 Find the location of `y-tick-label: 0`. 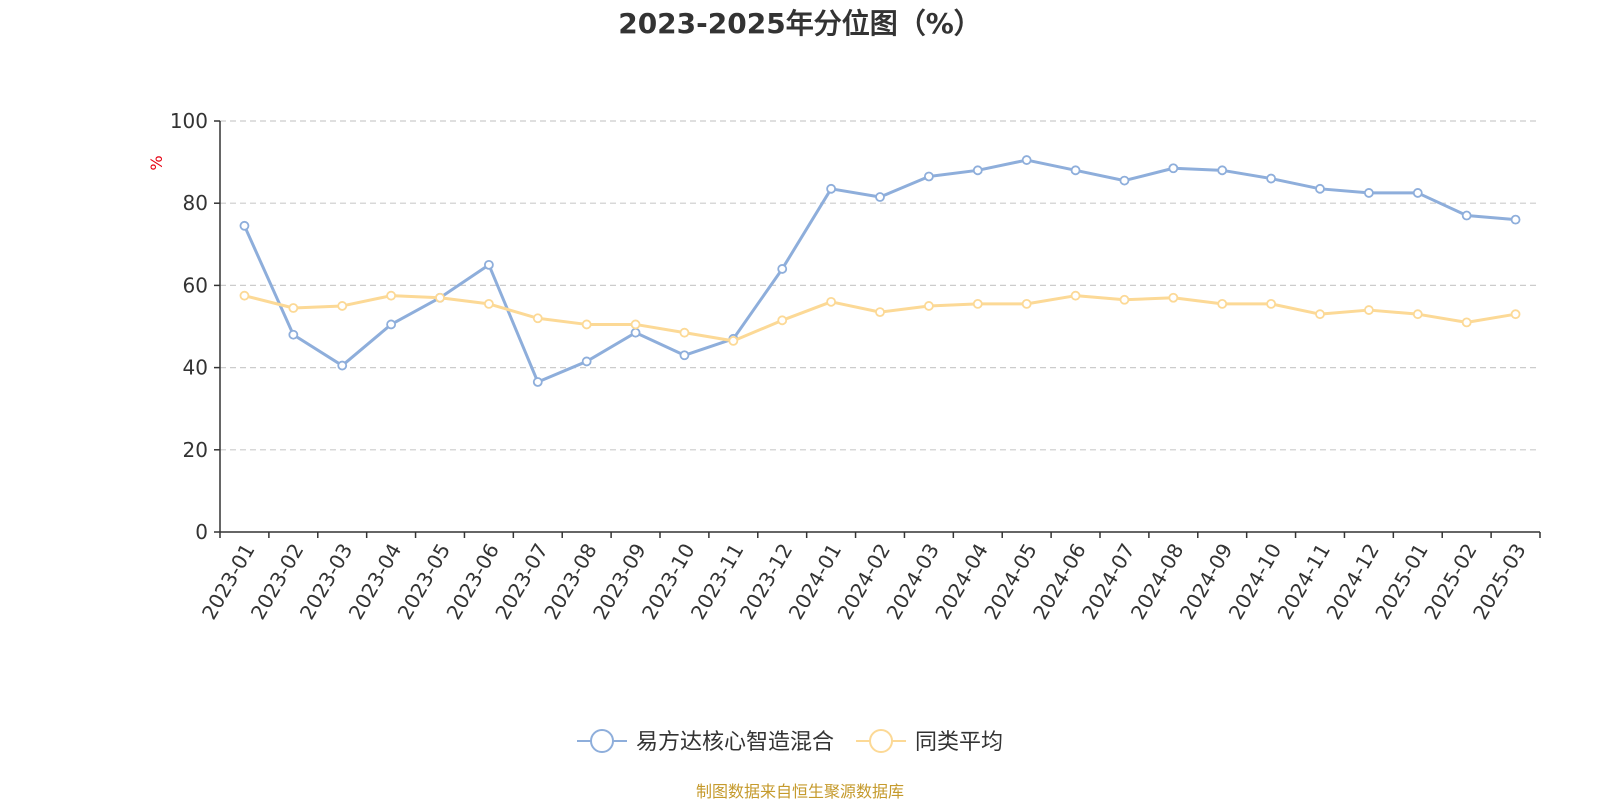

y-tick-label: 0 is located at coordinates (201, 532).